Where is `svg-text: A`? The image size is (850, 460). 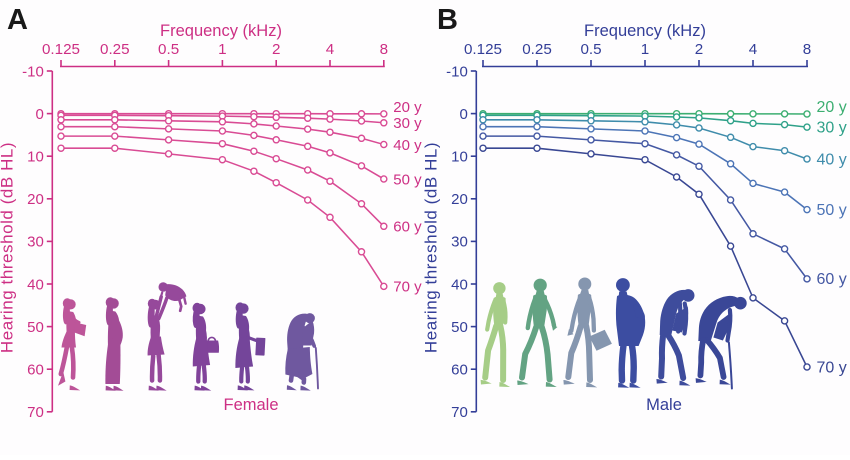
svg-text: A is located at coordinates (17, 20).